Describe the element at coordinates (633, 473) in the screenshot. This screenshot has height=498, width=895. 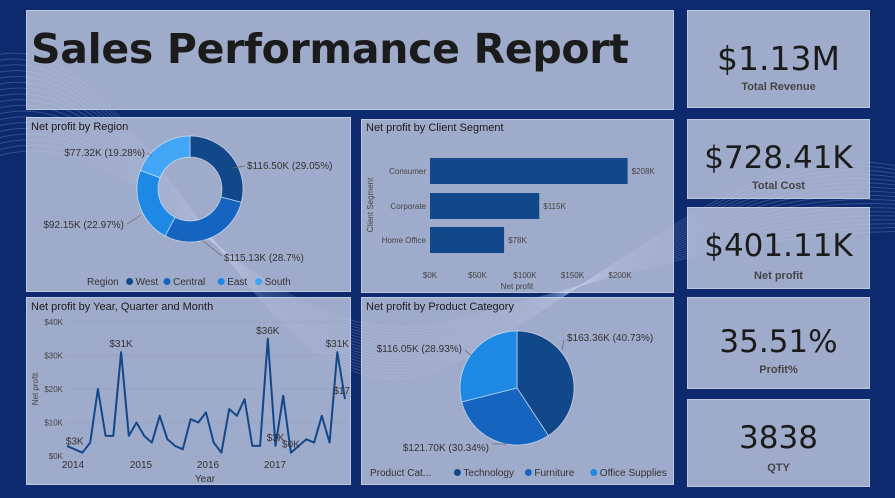
I see `legend-item-office-supplies: Office Supplies` at that location.